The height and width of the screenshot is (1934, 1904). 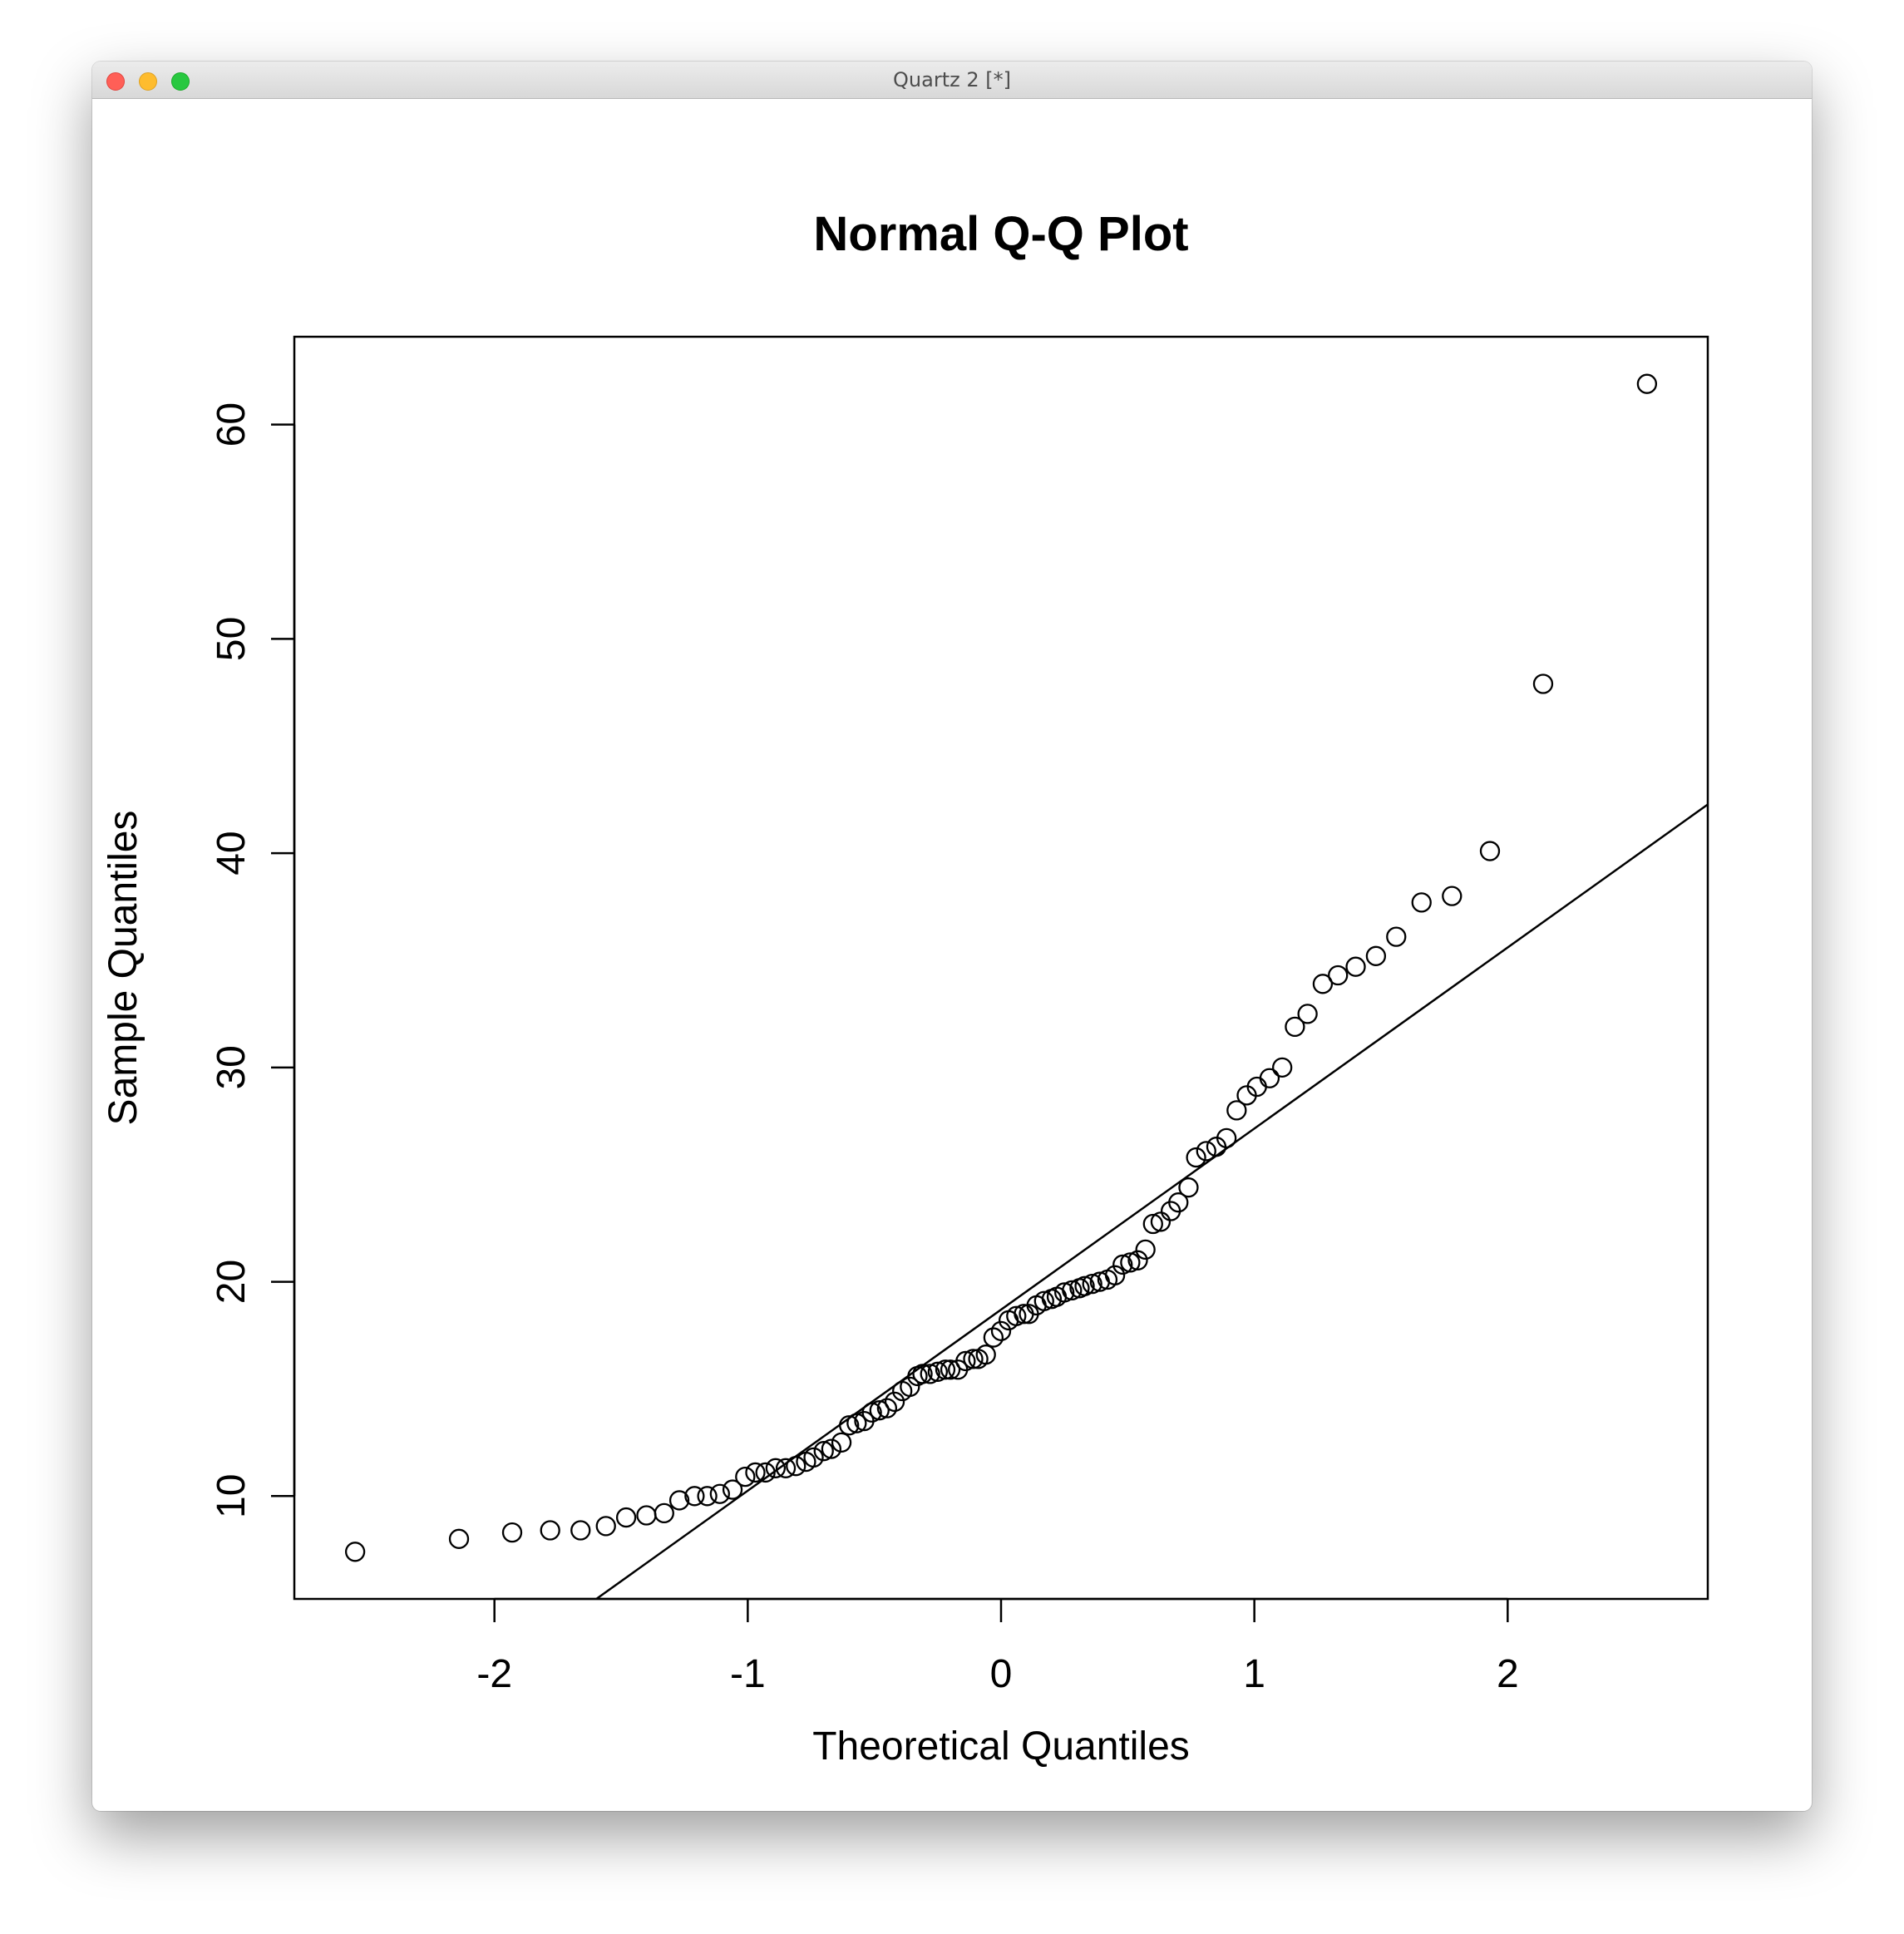 What do you see at coordinates (1508, 1674) in the screenshot?
I see `x-tick-label: 2` at bounding box center [1508, 1674].